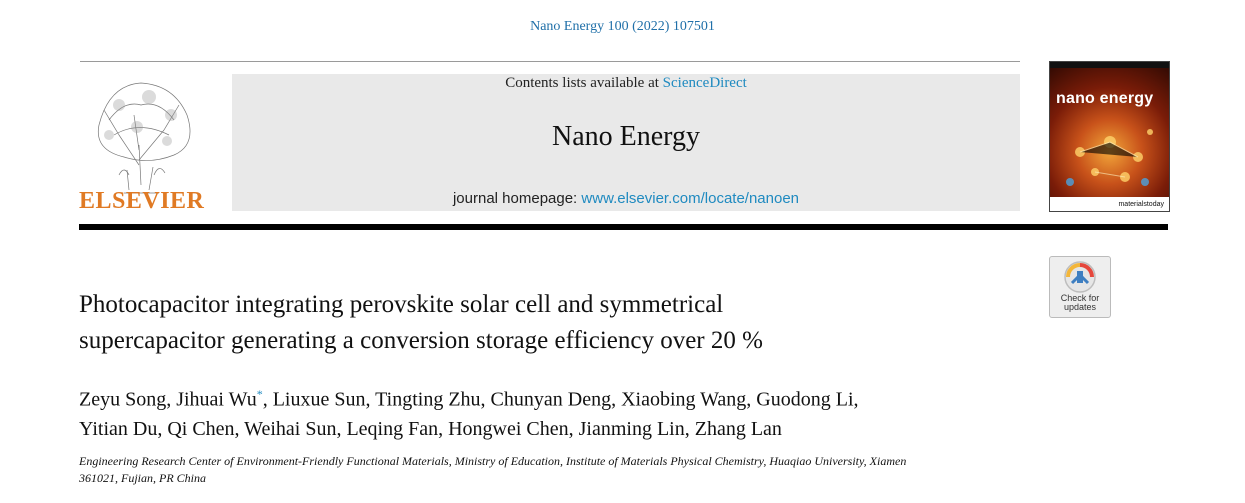 Image resolution: width=1245 pixels, height=503 pixels. Describe the element at coordinates (626, 136) in the screenshot. I see `journal-name: Nano Energy` at that location.